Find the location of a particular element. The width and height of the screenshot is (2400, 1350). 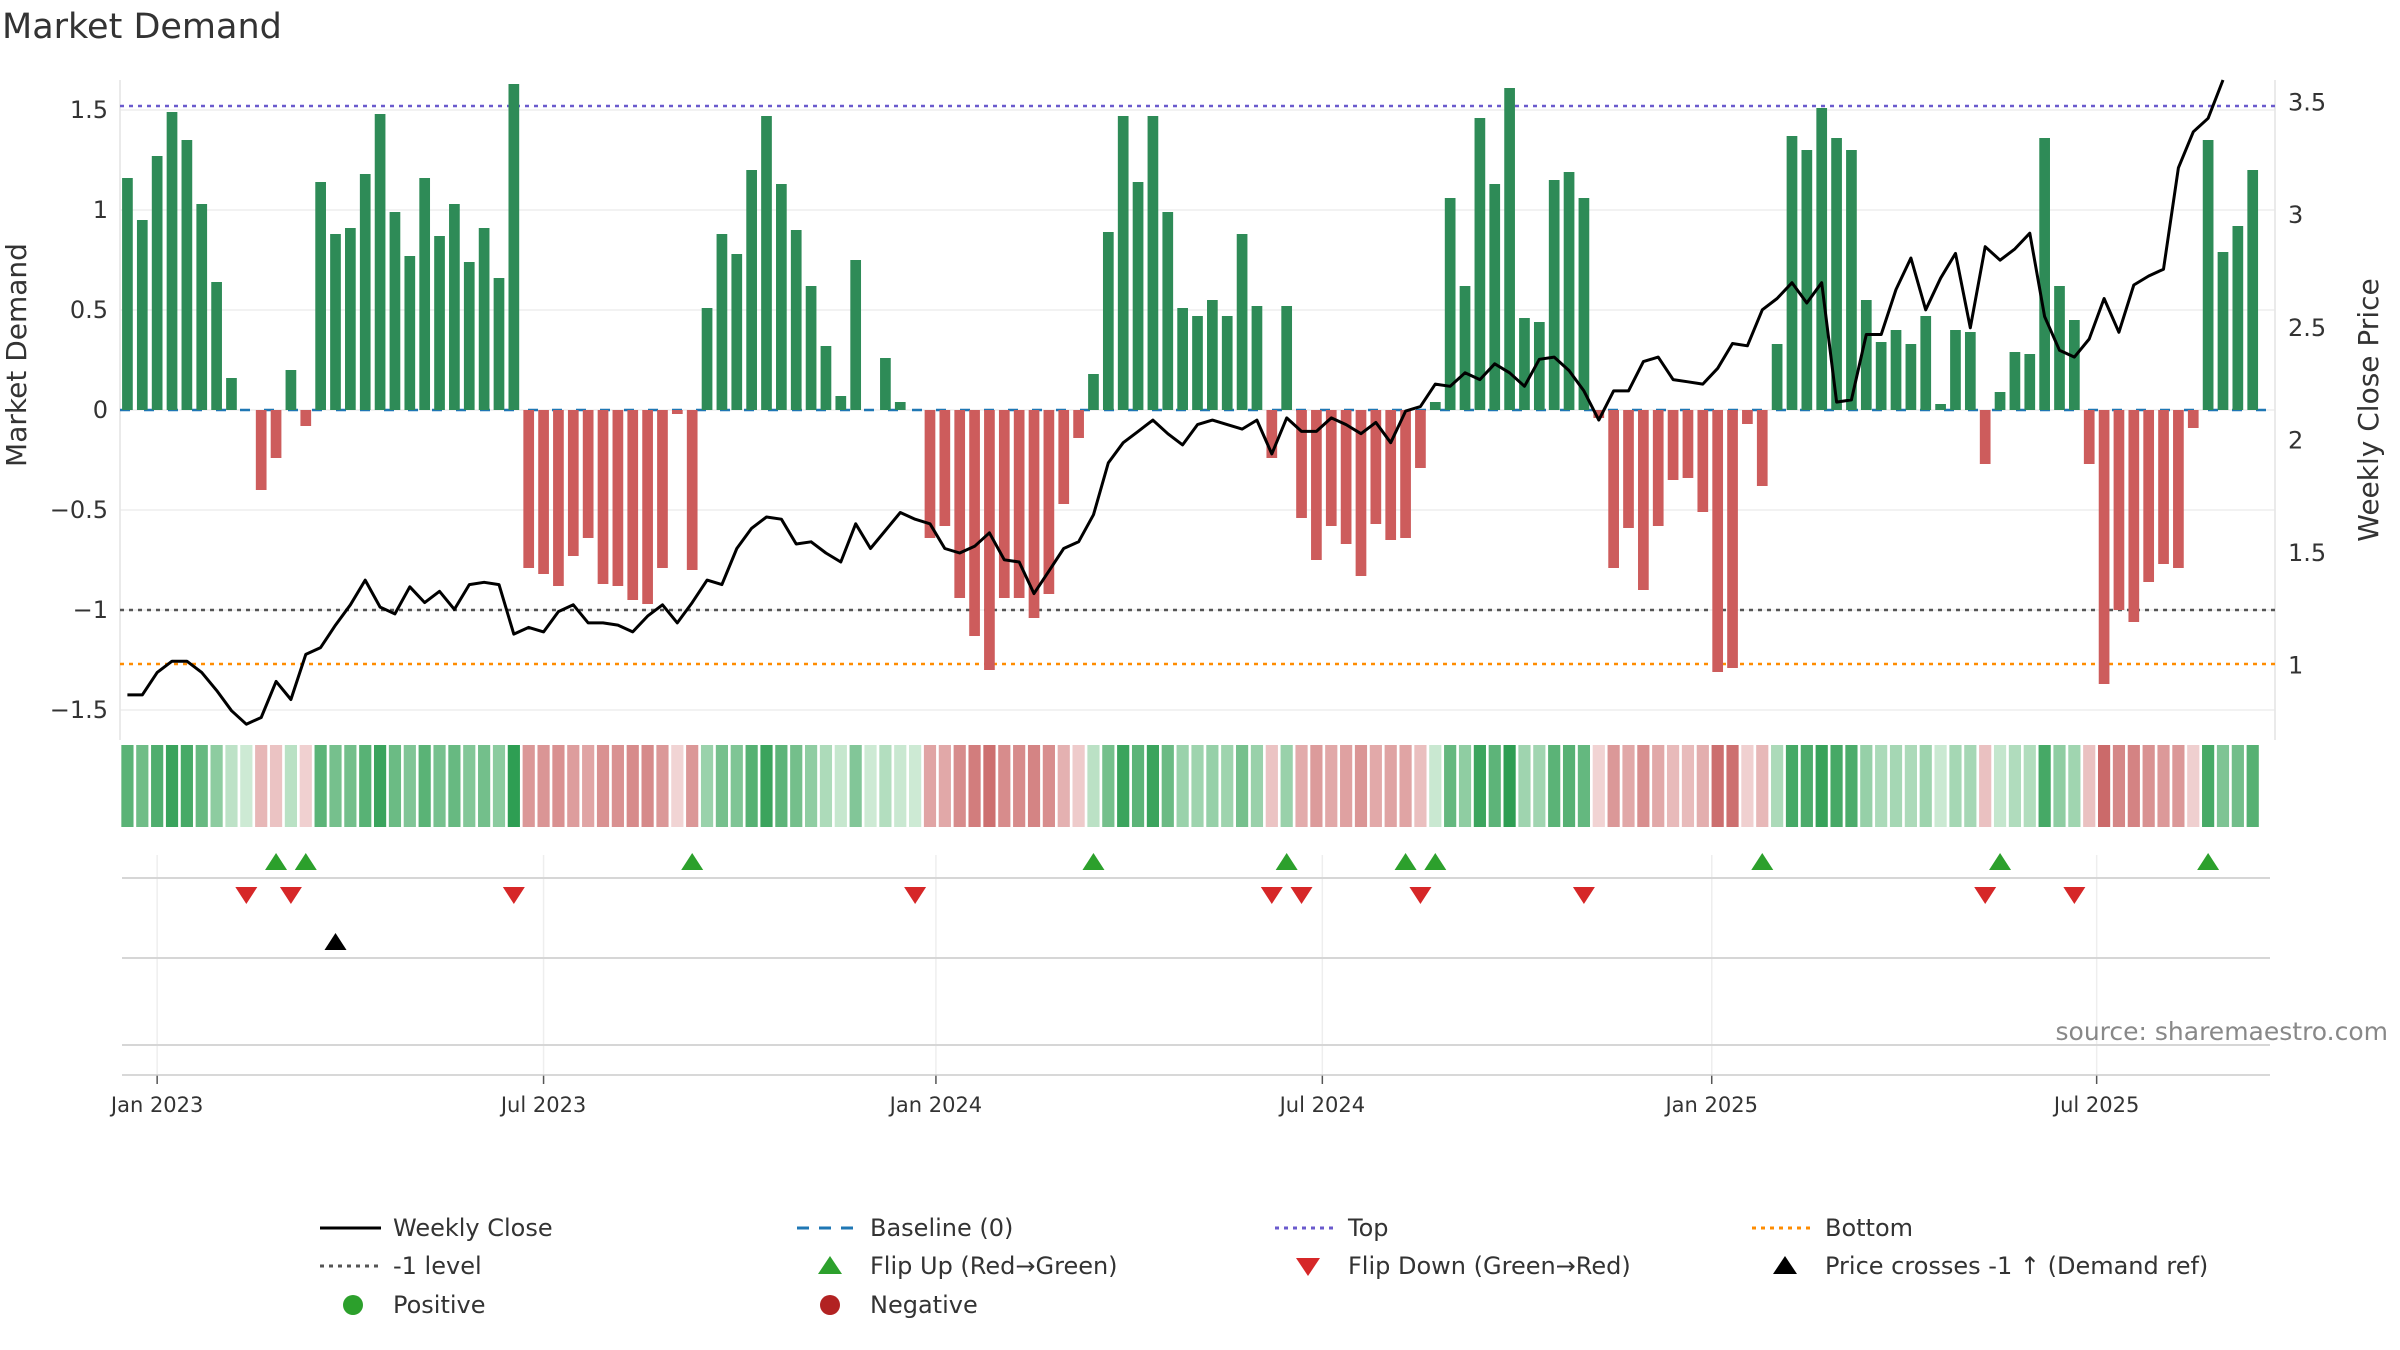

legend-label: Baseline (0) is located at coordinates (941, 1228).